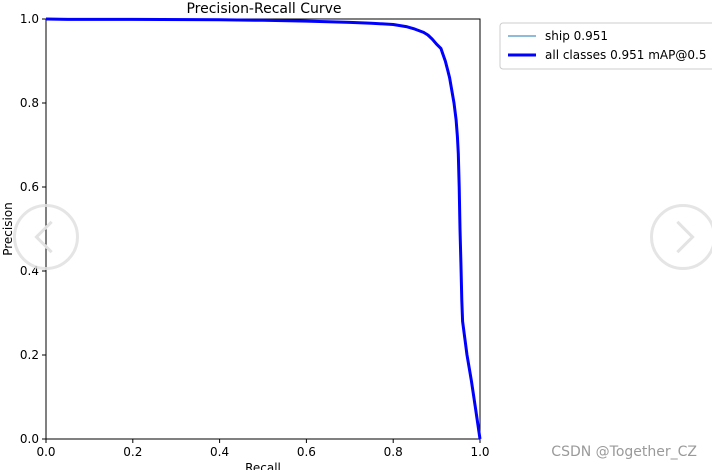  Describe the element at coordinates (8, 229) in the screenshot. I see `y-axis-label: Precision` at that location.